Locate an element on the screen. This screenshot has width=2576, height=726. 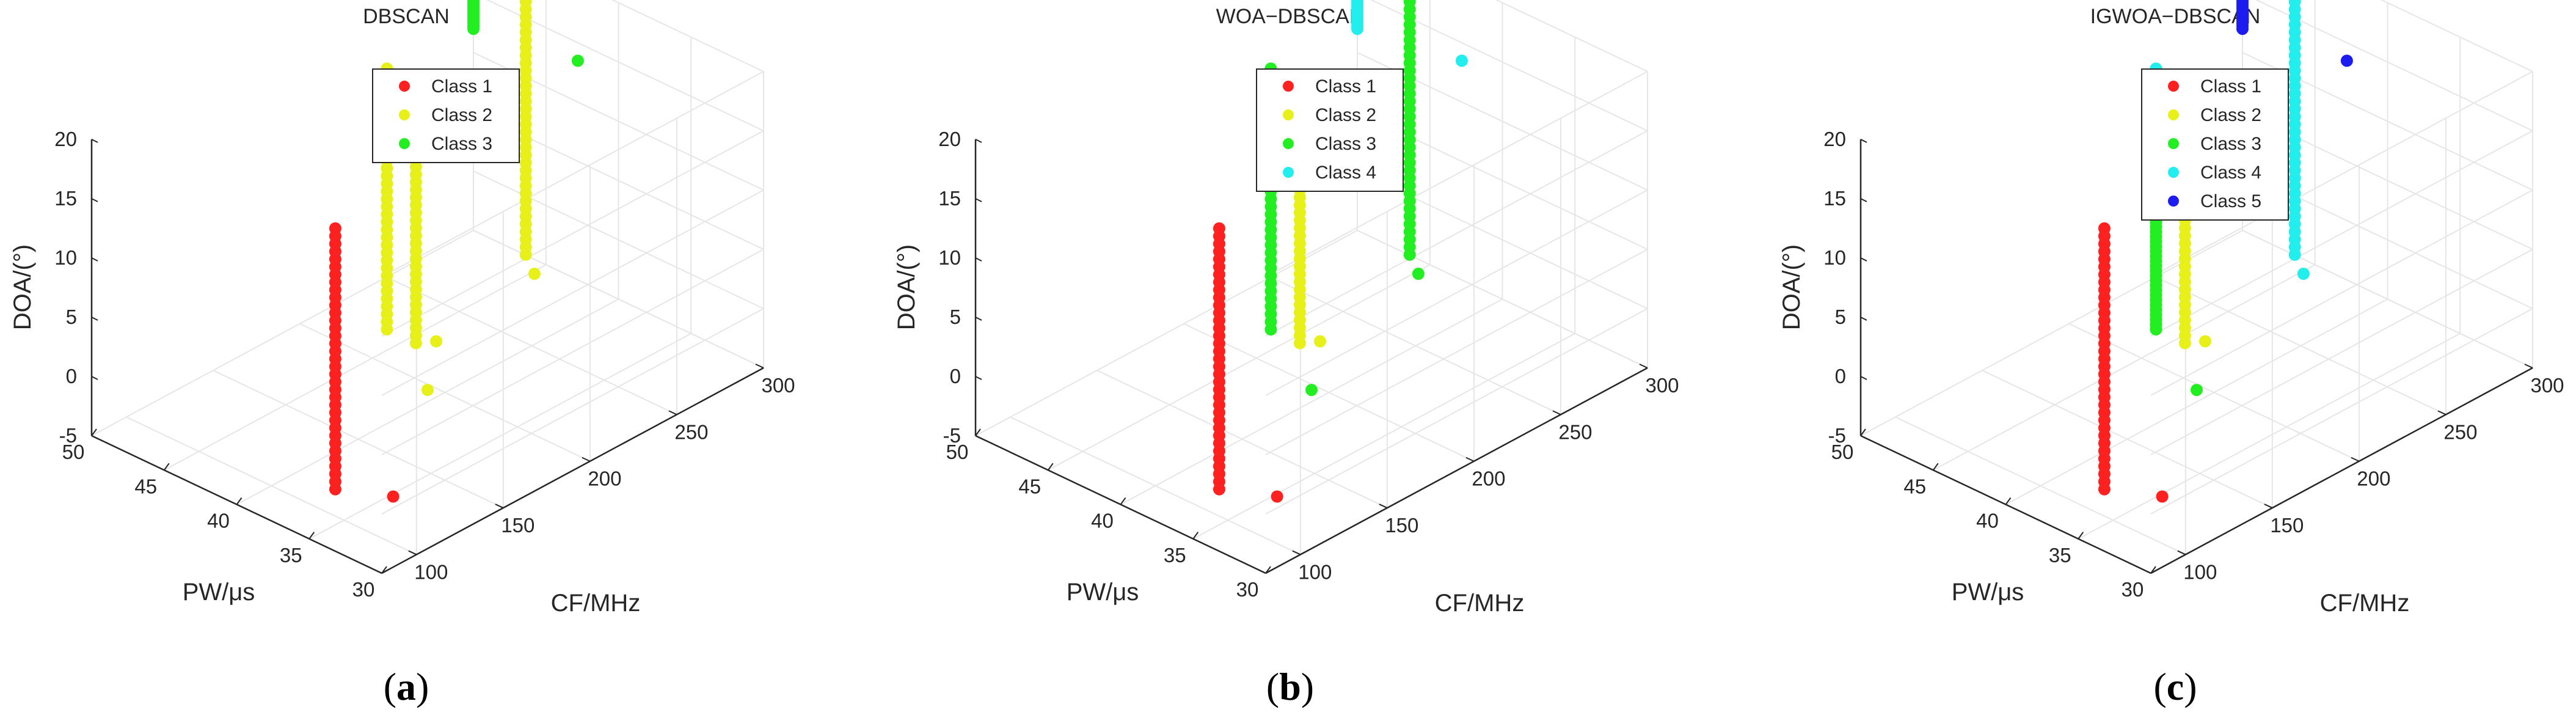
legend-label: Class 4 is located at coordinates (2230, 173).